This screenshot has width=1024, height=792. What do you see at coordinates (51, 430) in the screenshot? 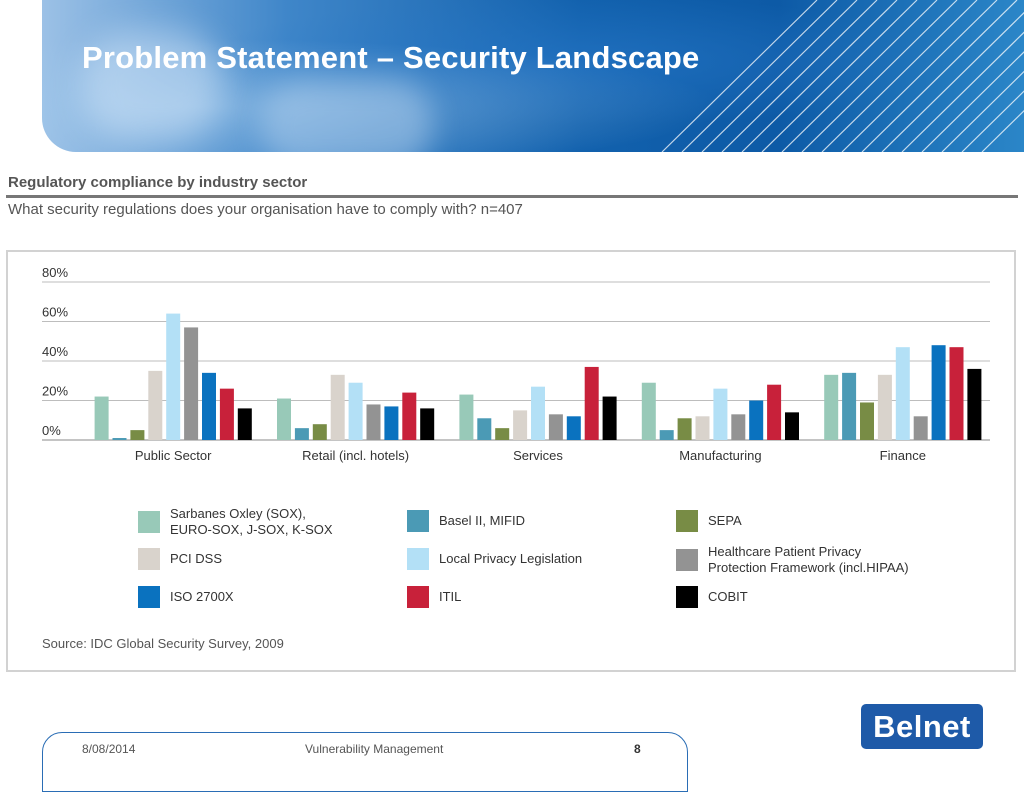
I see `y-tick-label: 0%` at bounding box center [51, 430].